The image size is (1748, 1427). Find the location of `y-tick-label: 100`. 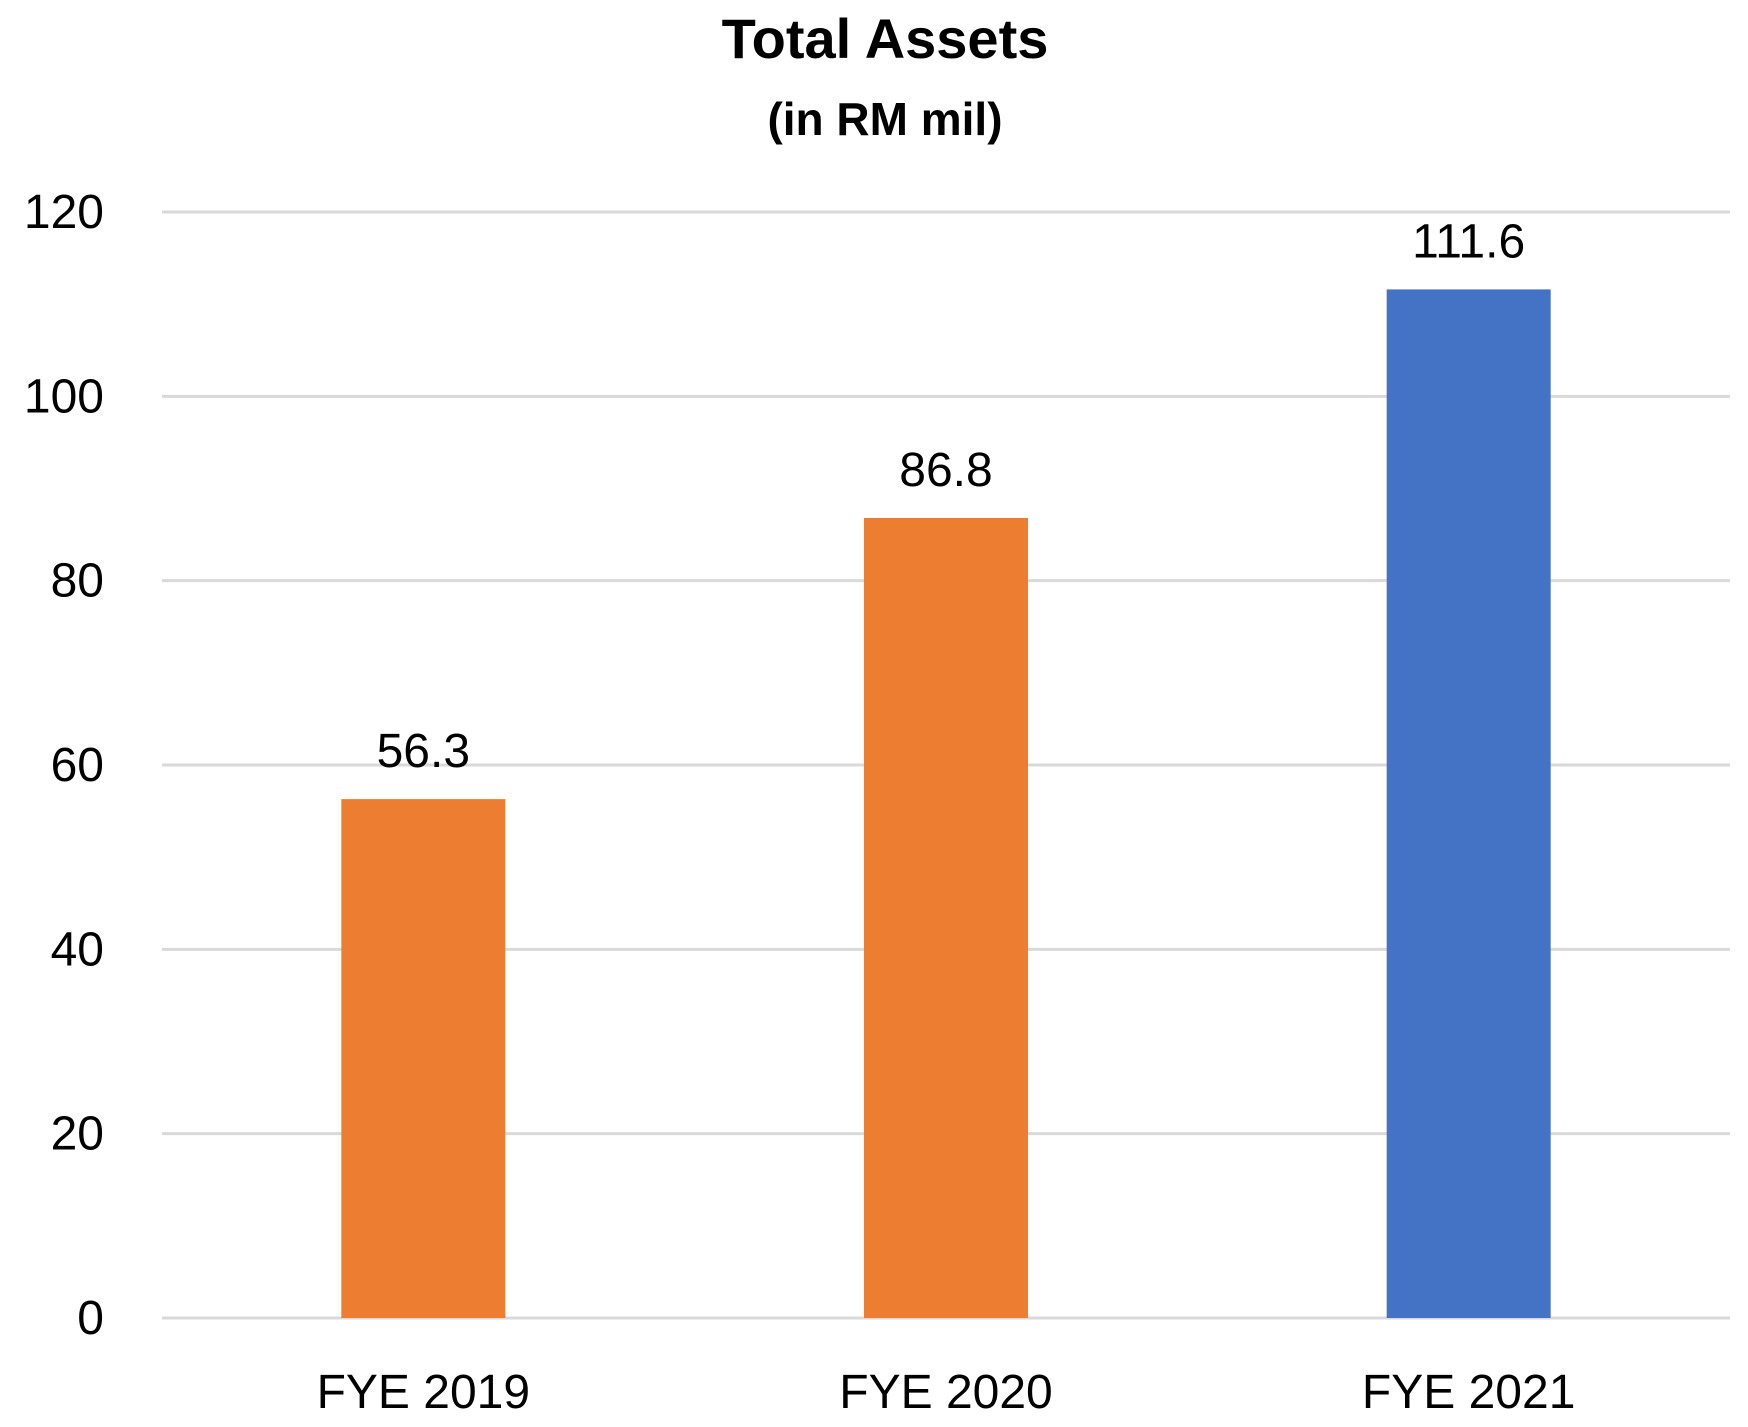

y-tick-label: 100 is located at coordinates (64, 396).